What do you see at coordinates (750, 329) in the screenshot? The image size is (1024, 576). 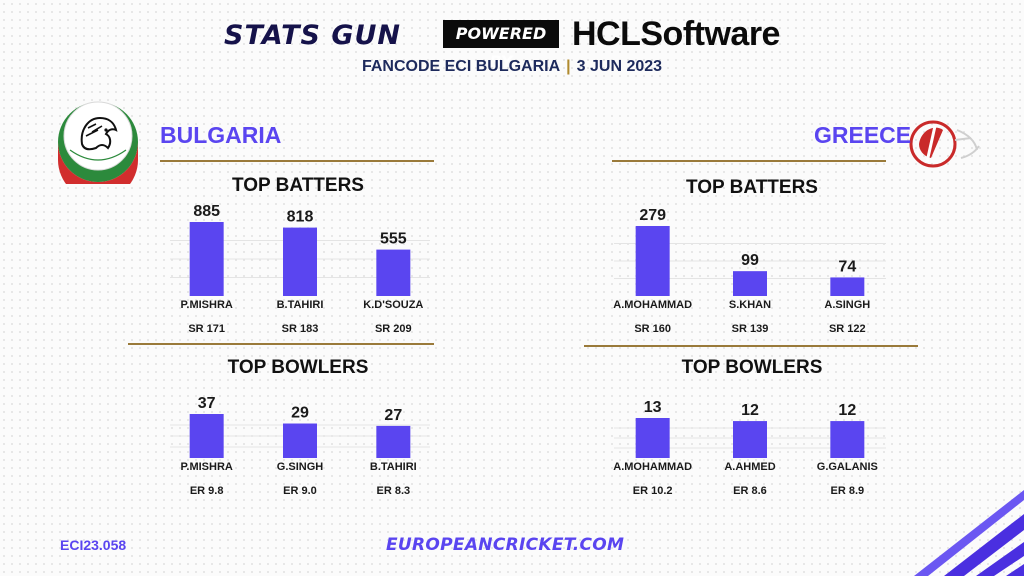 I see `rate-label: SR 139` at bounding box center [750, 329].